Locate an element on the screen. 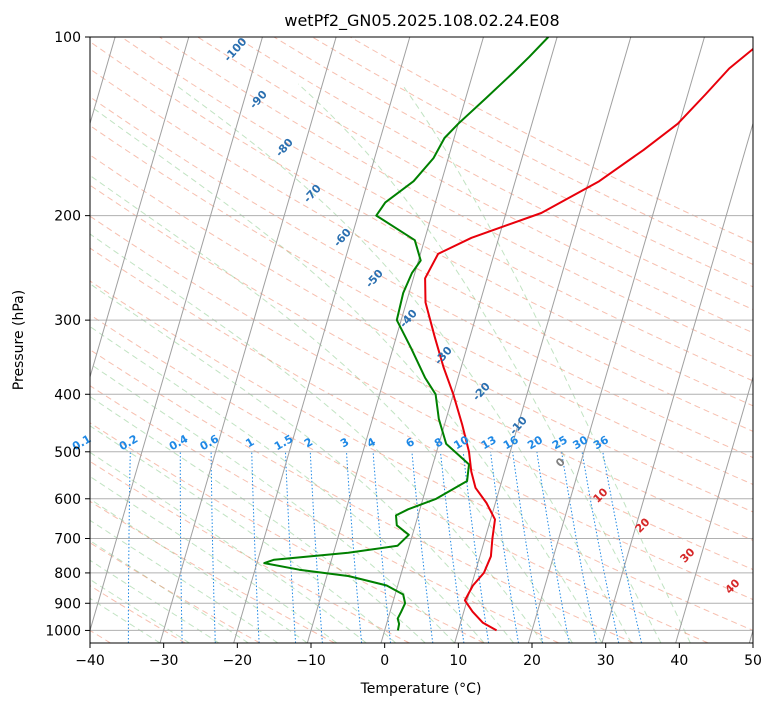 The height and width of the screenshot is (708, 775). y-tick-label: 300 is located at coordinates (67, 321).